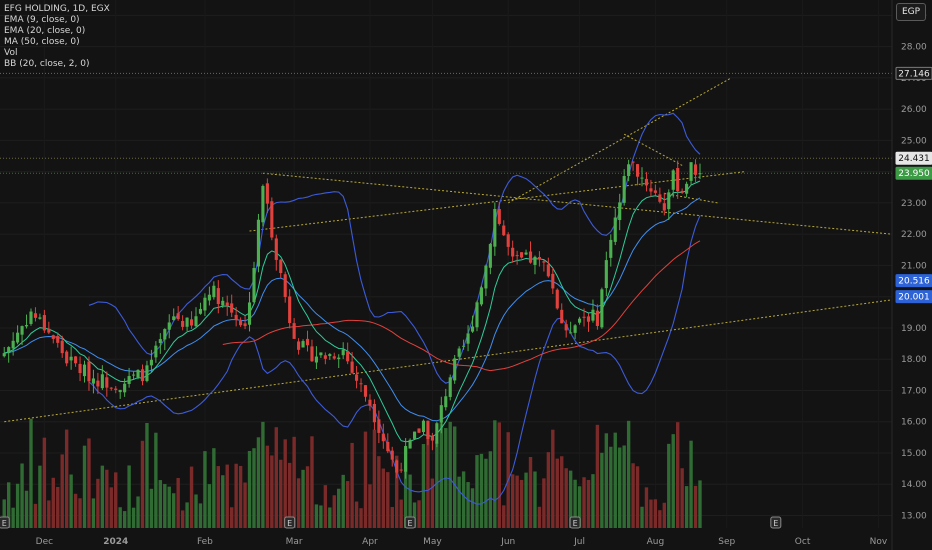 The height and width of the screenshot is (550, 932). Describe the element at coordinates (653, 149) in the screenshot. I see `trendline` at that location.